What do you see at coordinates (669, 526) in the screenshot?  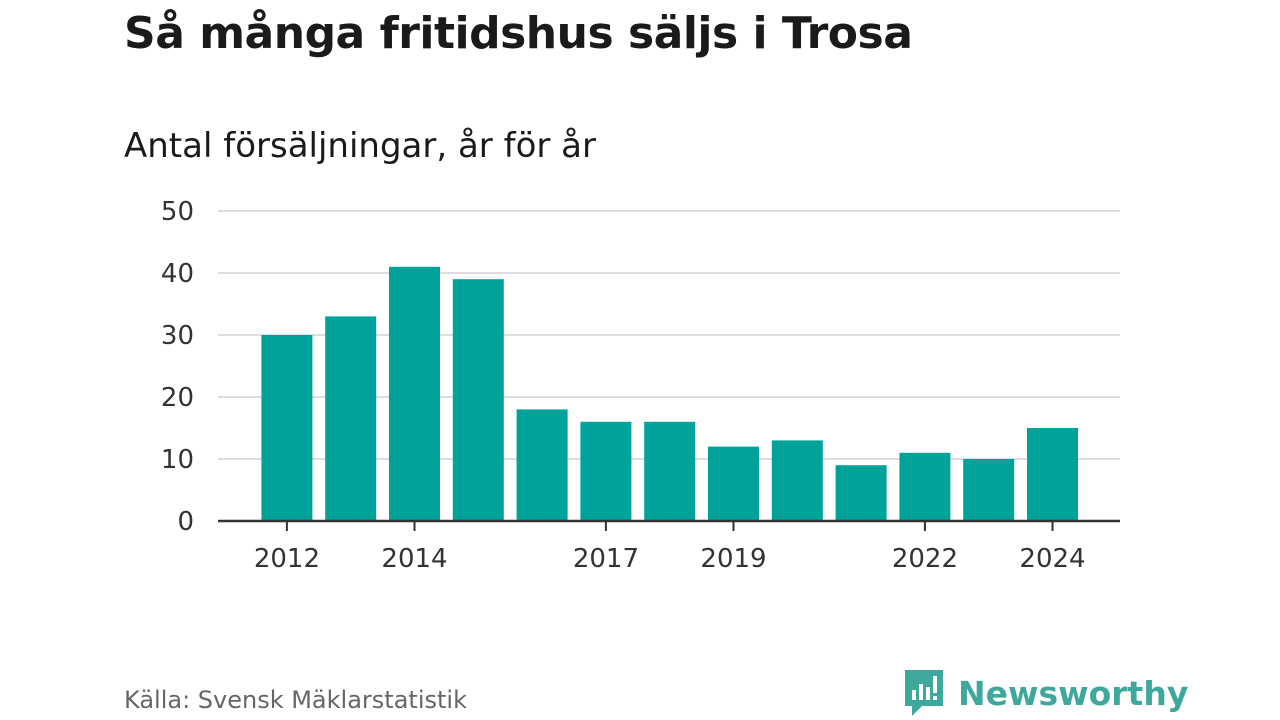 I see `x-axis-ticks` at bounding box center [669, 526].